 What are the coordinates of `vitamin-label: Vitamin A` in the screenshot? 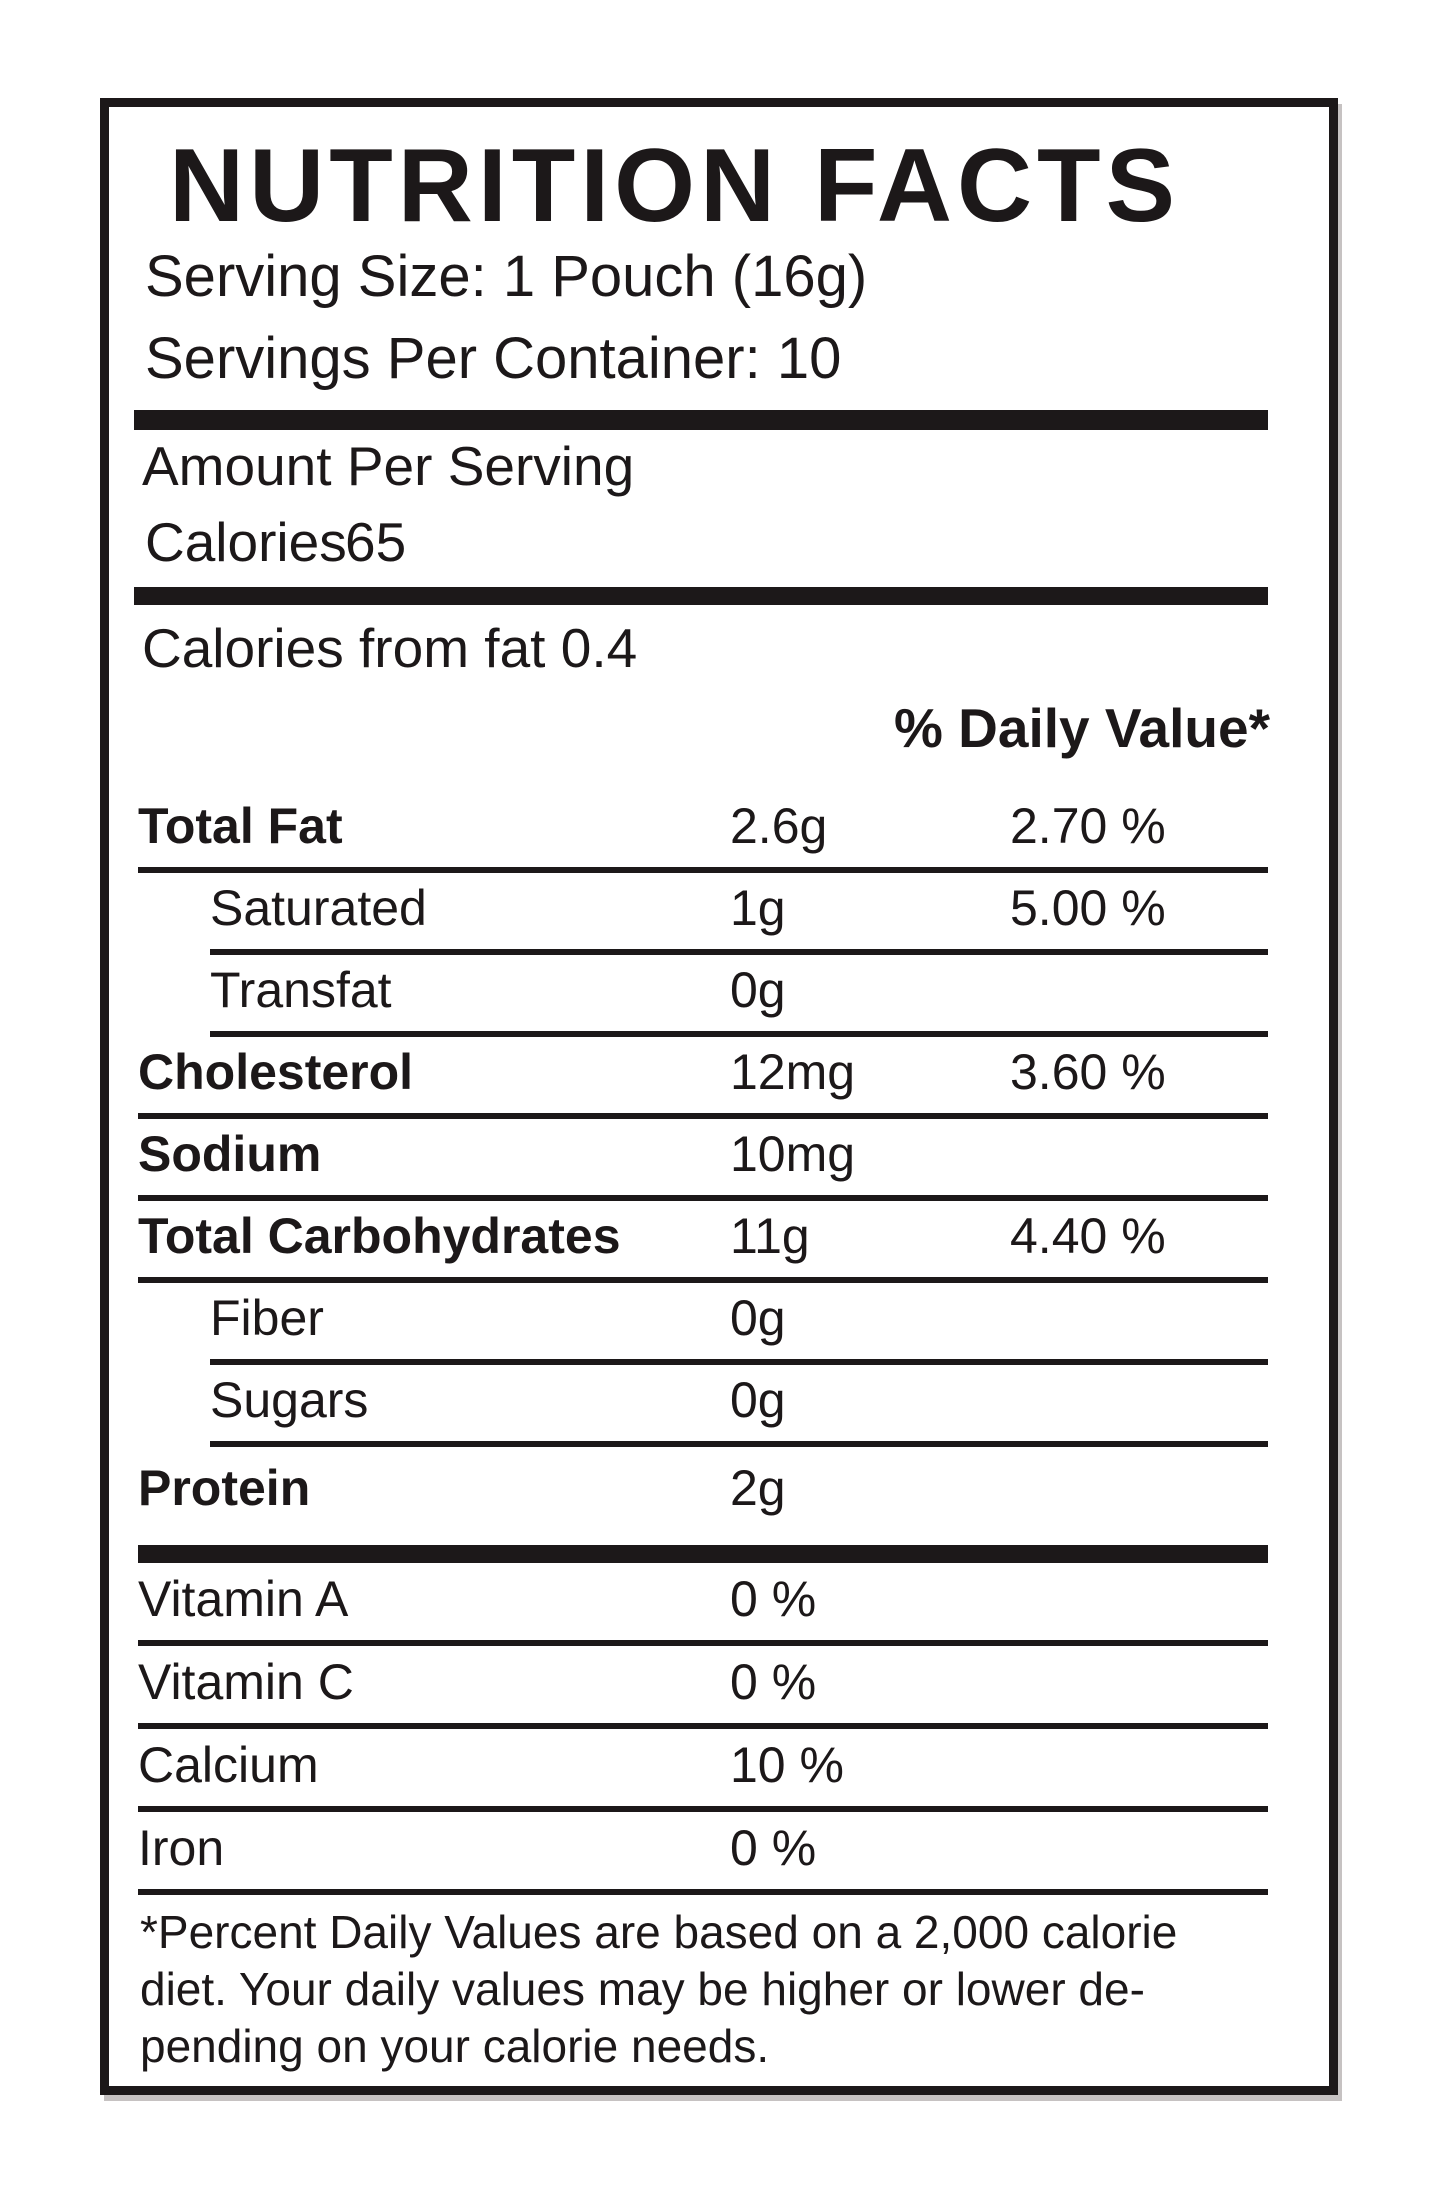 It's located at (243, 1599).